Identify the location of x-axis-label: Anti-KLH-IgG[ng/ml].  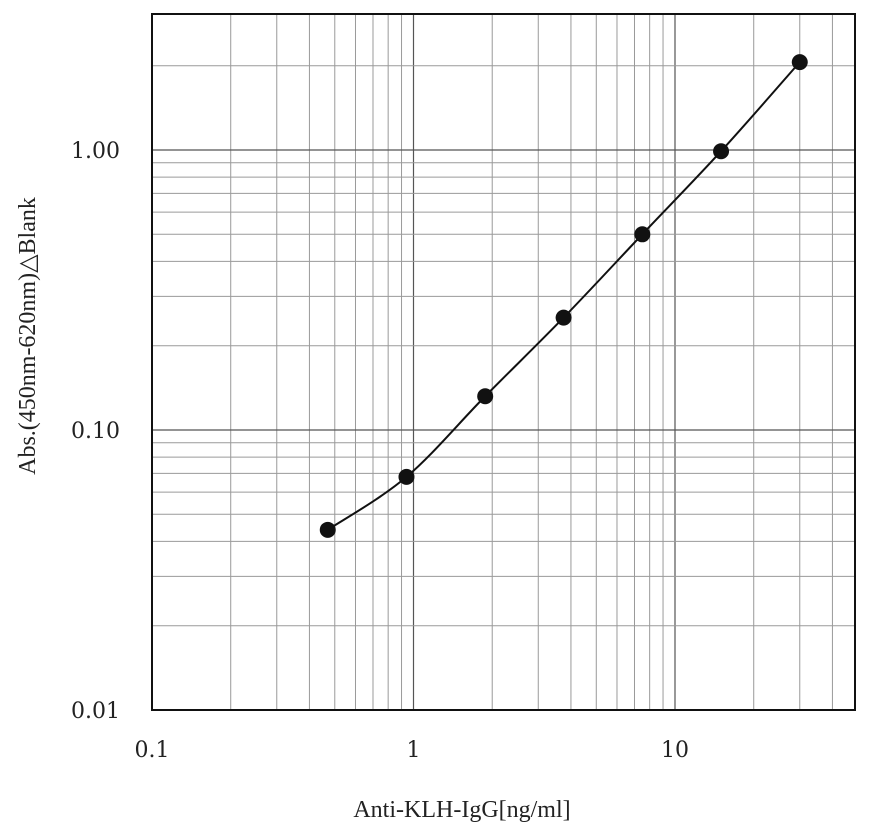
(461, 810).